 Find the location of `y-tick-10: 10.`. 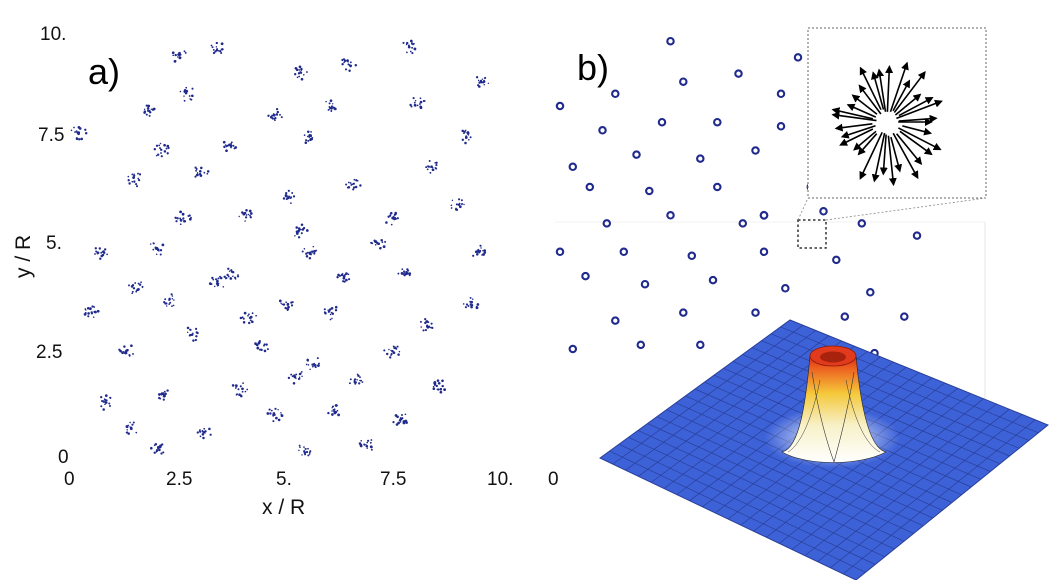

y-tick-10: 10. is located at coordinates (53, 34).